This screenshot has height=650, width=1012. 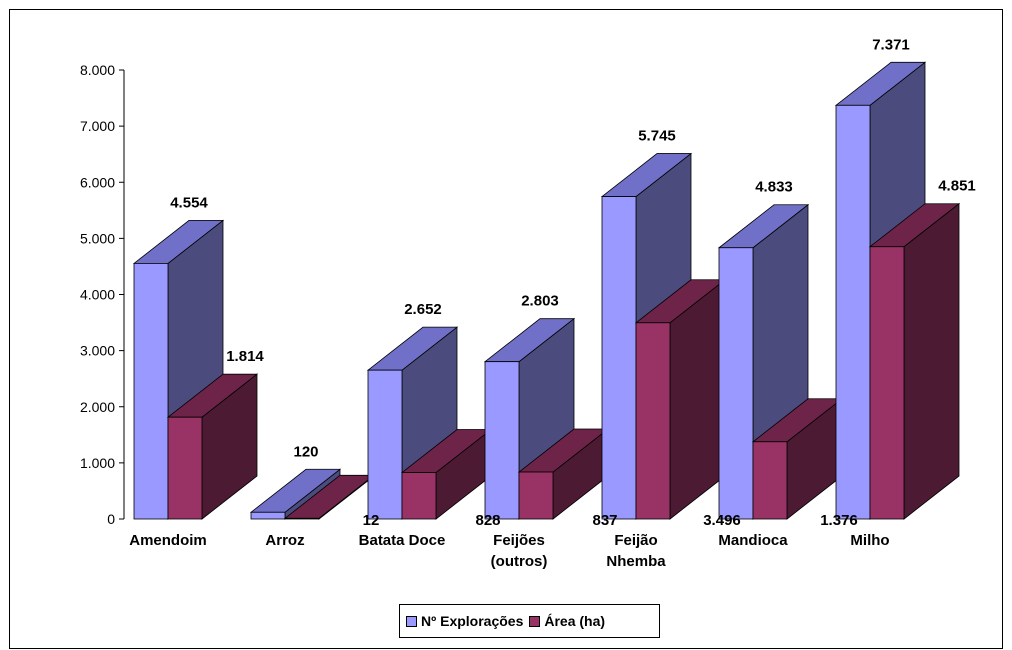 What do you see at coordinates (753, 540) in the screenshot?
I see `x-tick-label: Mandioca` at bounding box center [753, 540].